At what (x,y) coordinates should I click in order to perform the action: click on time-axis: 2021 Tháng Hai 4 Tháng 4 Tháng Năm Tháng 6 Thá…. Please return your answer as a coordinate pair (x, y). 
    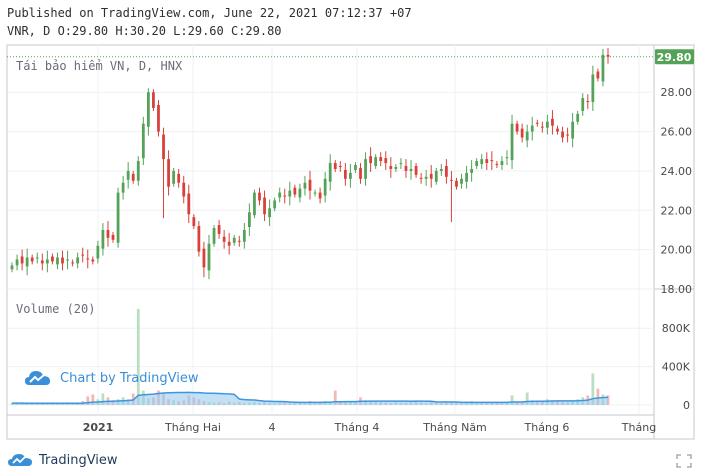
    Looking at the image, I should click on (370, 427).